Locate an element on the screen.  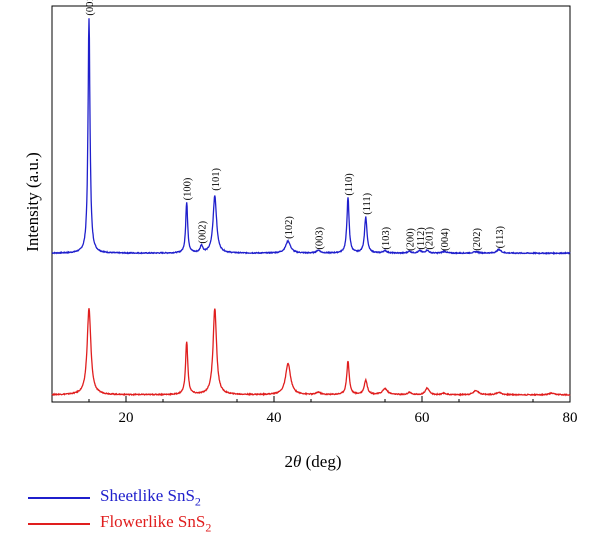
peak-label: (111) is located at coordinates (367, 203).